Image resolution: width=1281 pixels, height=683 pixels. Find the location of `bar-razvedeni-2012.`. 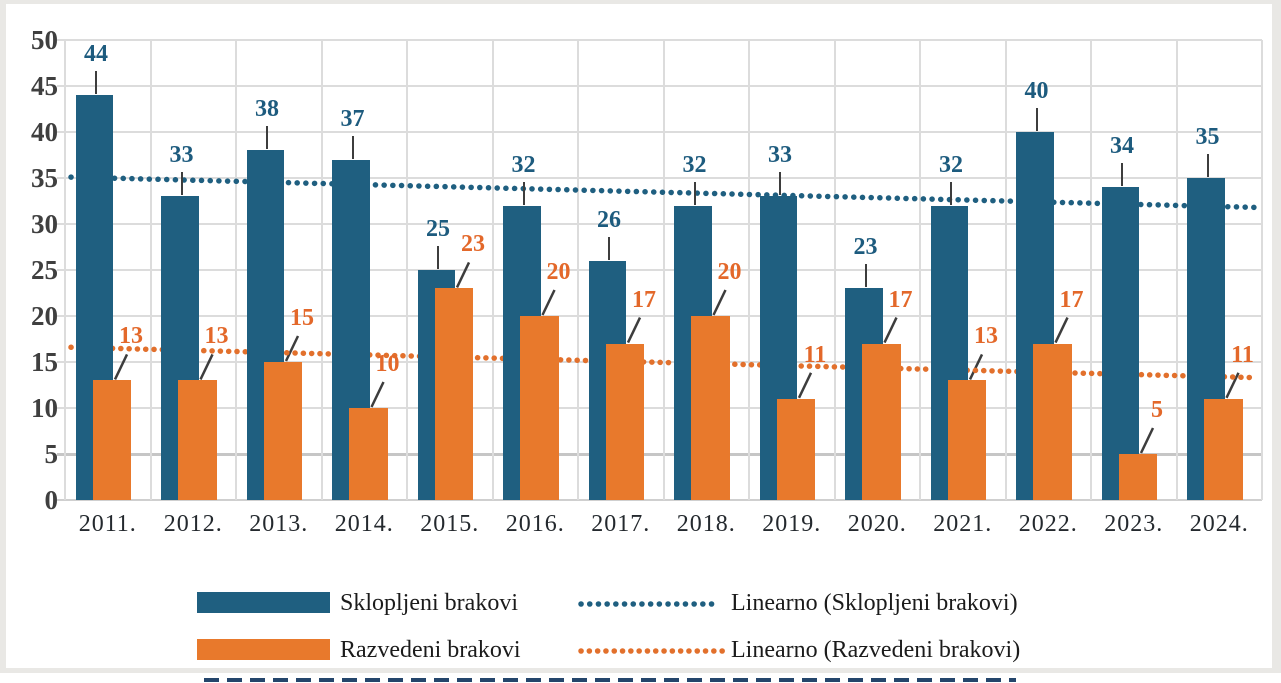

bar-razvedeni-2012. is located at coordinates (197, 440).